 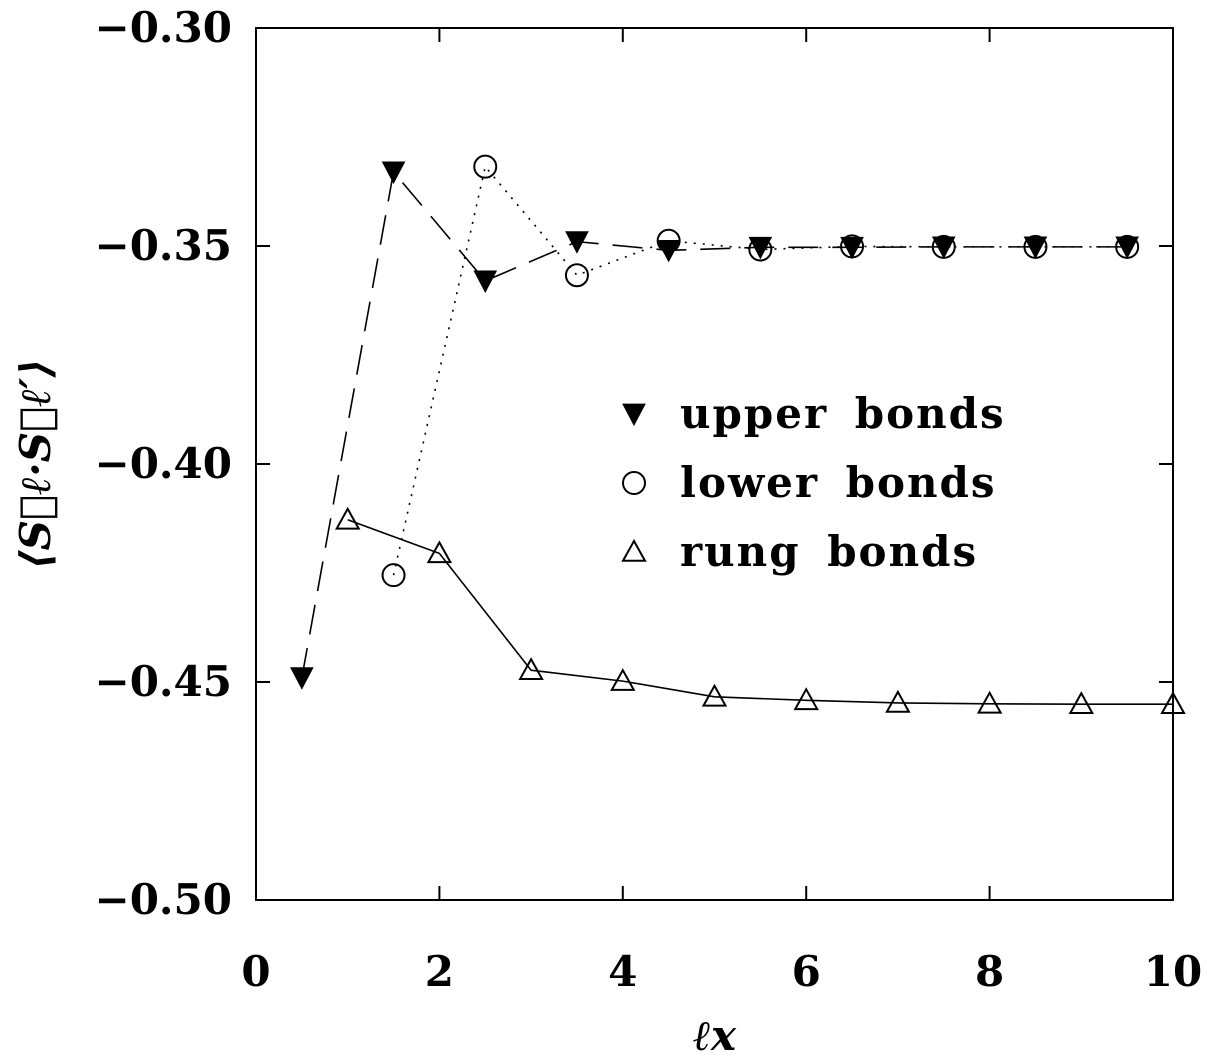 What do you see at coordinates (255, 971) in the screenshot?
I see `x-tick-label: 0` at bounding box center [255, 971].